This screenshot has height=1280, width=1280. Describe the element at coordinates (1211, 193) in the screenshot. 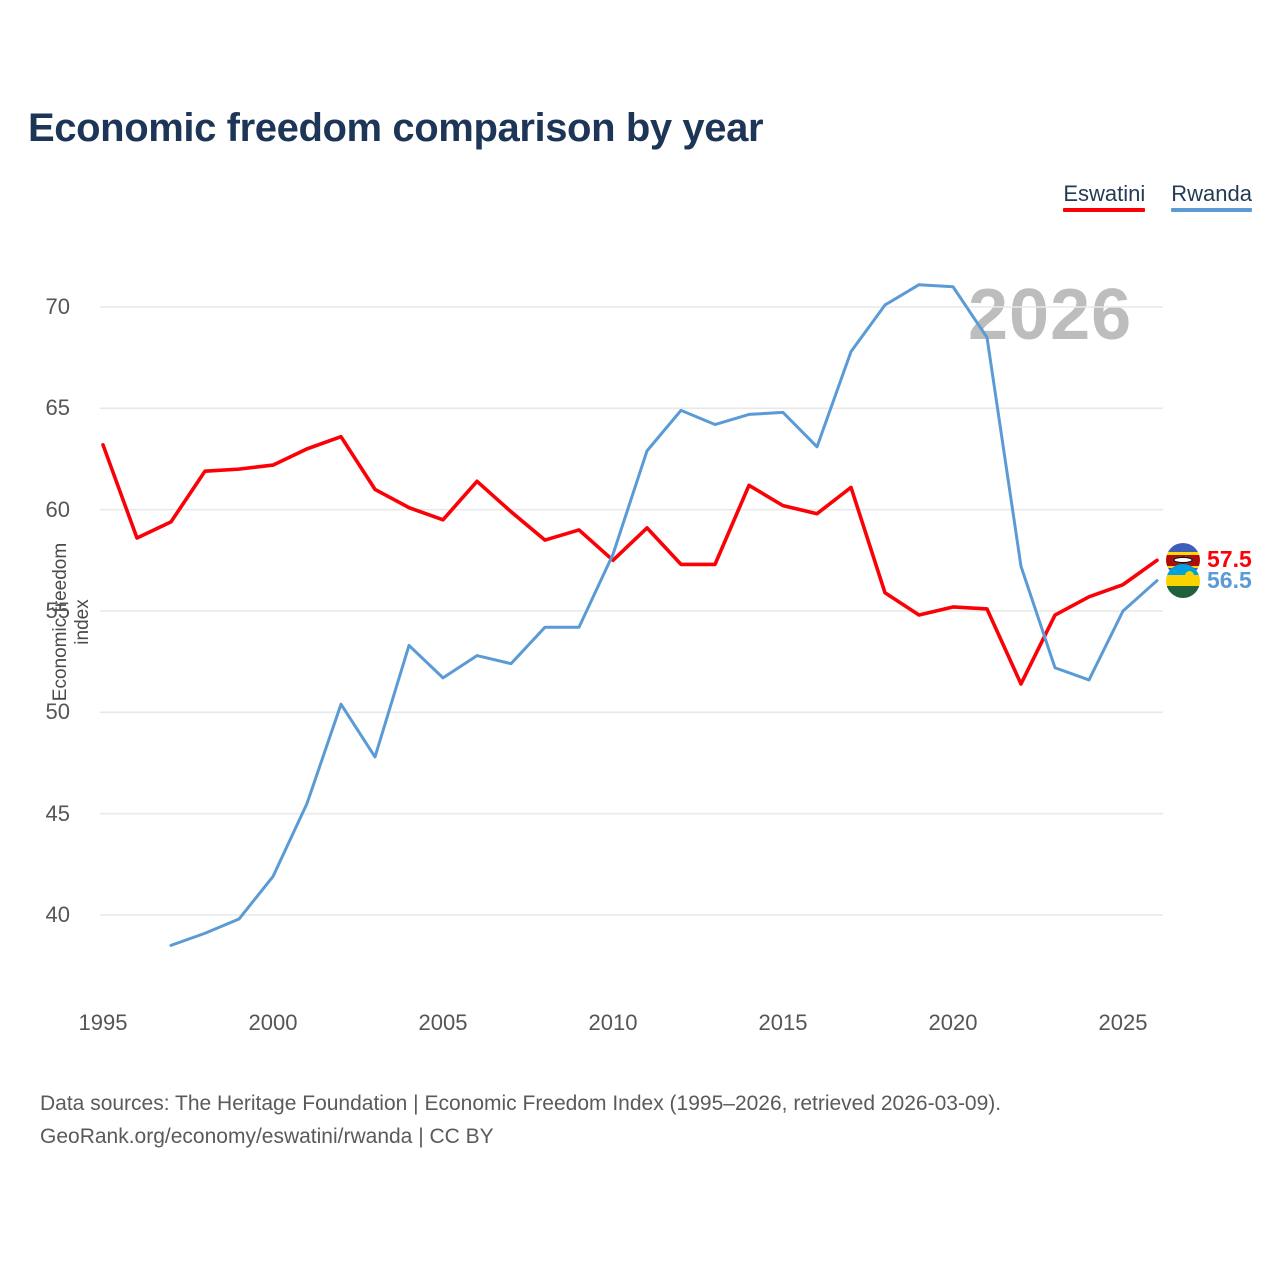

I see `legend-label-rwanda: Rwanda` at that location.